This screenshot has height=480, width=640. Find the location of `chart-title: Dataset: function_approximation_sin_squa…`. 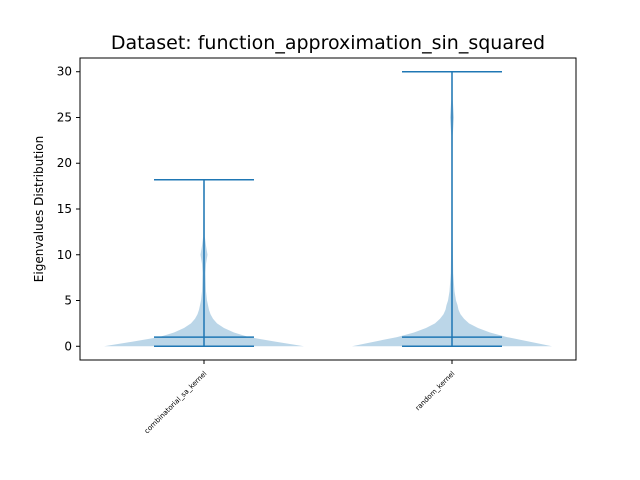

chart-title: Dataset: function_approximation_sin_squa… is located at coordinates (328, 43).